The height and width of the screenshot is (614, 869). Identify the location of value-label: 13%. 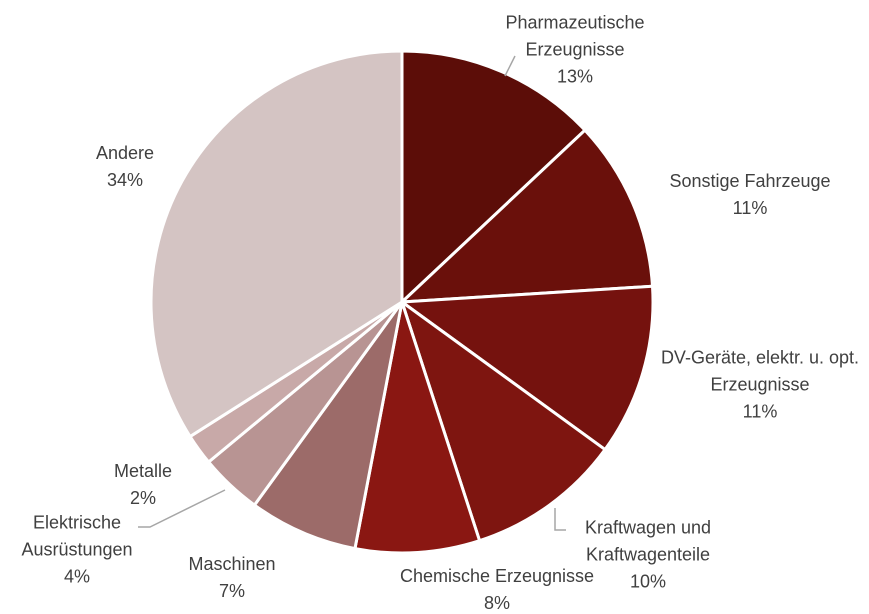
(575, 76).